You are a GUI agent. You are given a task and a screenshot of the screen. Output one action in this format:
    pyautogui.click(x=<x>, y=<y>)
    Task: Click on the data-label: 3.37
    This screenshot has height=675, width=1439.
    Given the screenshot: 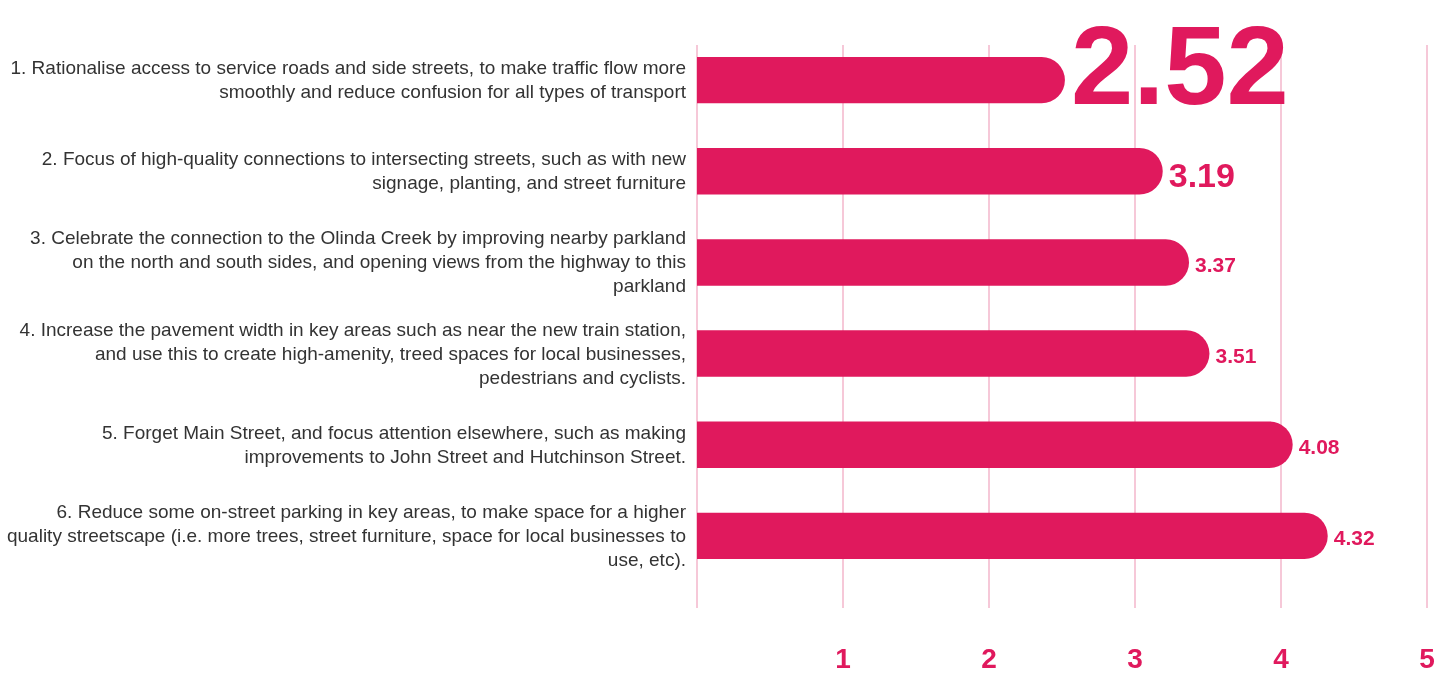 What is the action you would take?
    pyautogui.click(x=1215, y=264)
    